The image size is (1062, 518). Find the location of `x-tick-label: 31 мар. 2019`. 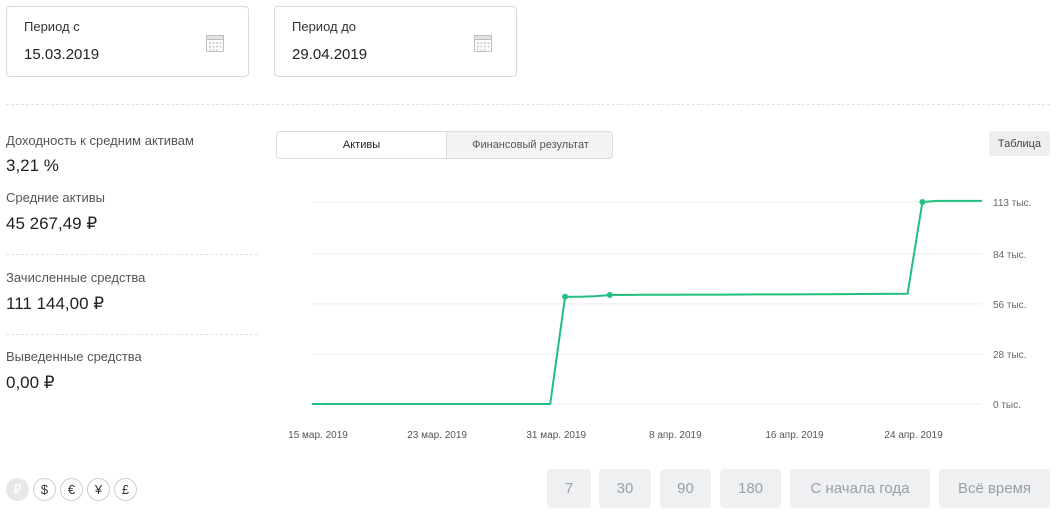

x-tick-label: 31 мар. 2019 is located at coordinates (556, 435).